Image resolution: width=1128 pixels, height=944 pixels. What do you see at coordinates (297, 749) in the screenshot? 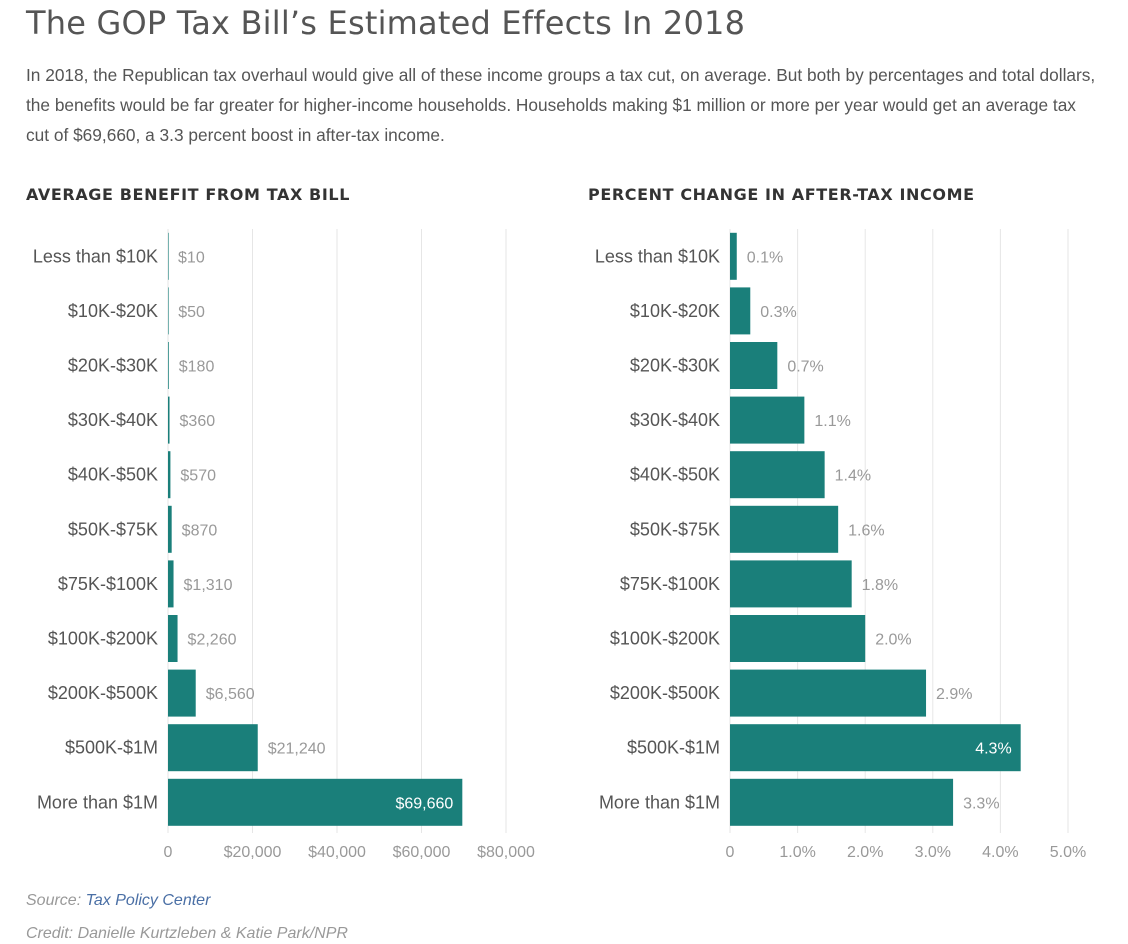
I see `benefit-value-label: $21,240` at bounding box center [297, 749].